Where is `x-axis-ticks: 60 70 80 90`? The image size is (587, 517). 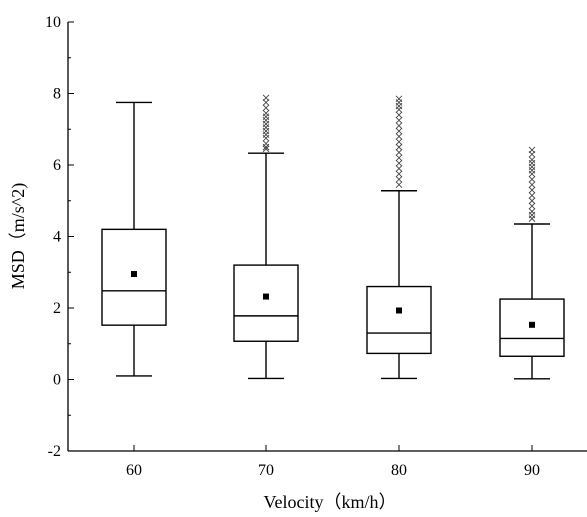 x-axis-ticks: 60 70 80 90 is located at coordinates (333, 462).